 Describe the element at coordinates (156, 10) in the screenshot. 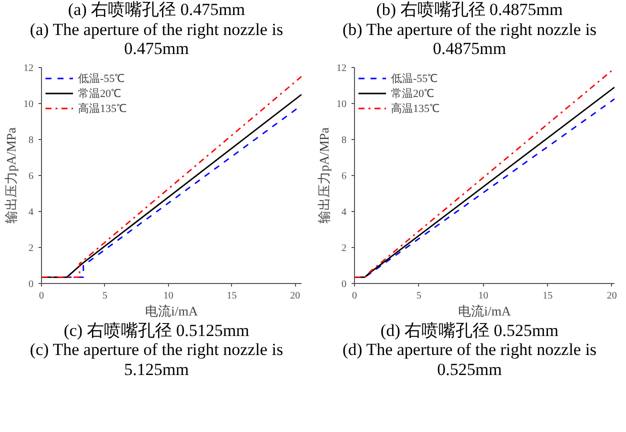

I see `text: (a) 右喷嘴孔径 0.475mm` at that location.